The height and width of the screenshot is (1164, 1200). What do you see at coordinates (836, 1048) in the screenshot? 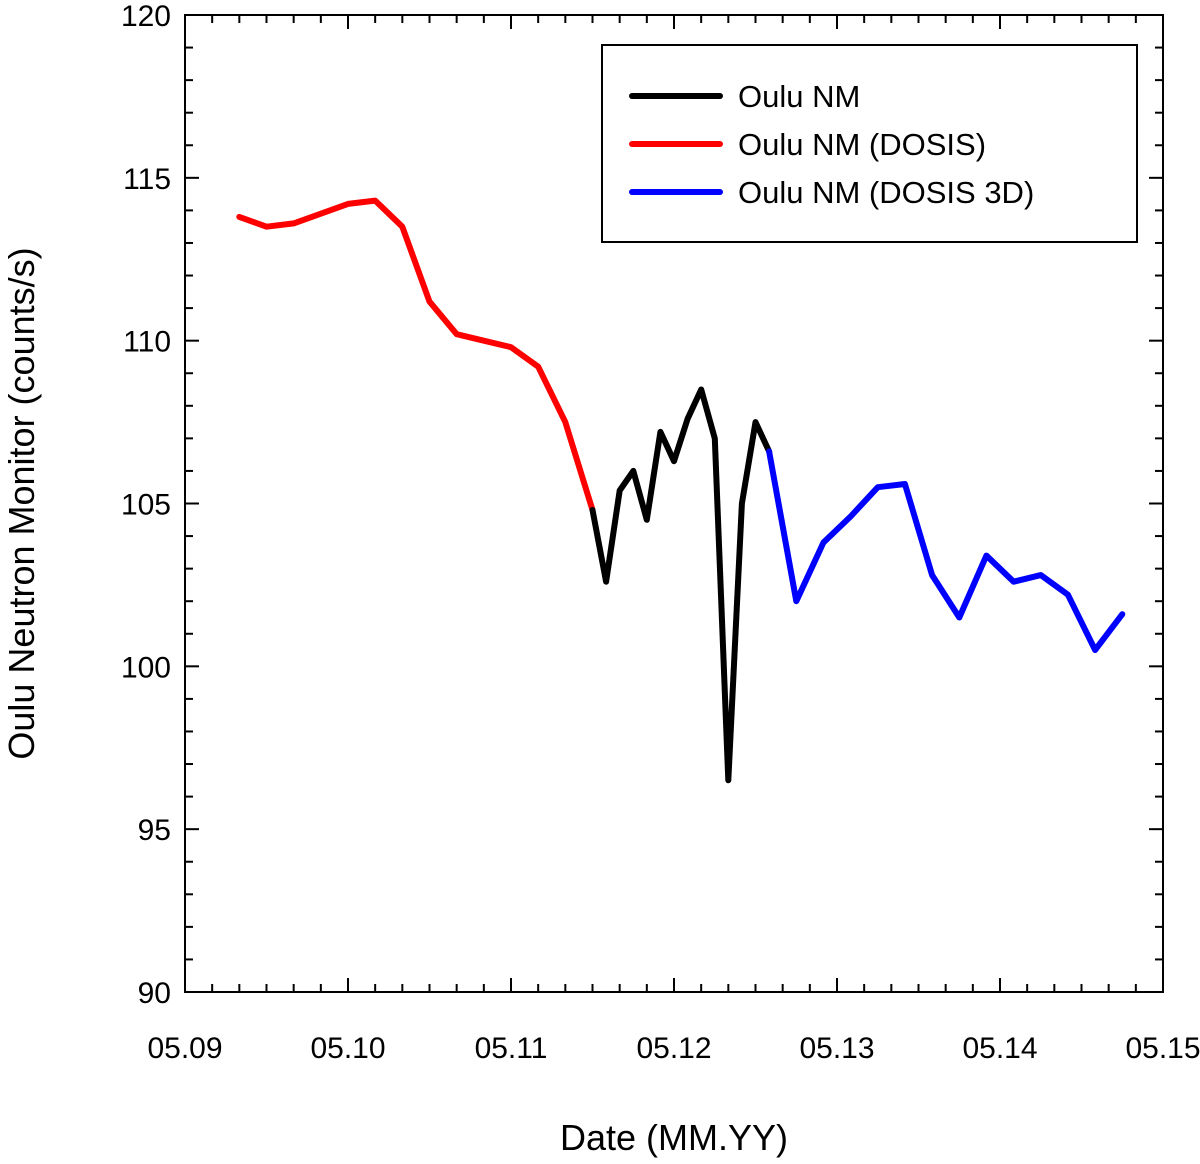
I see `x-tick-label: 05.13` at bounding box center [836, 1048].